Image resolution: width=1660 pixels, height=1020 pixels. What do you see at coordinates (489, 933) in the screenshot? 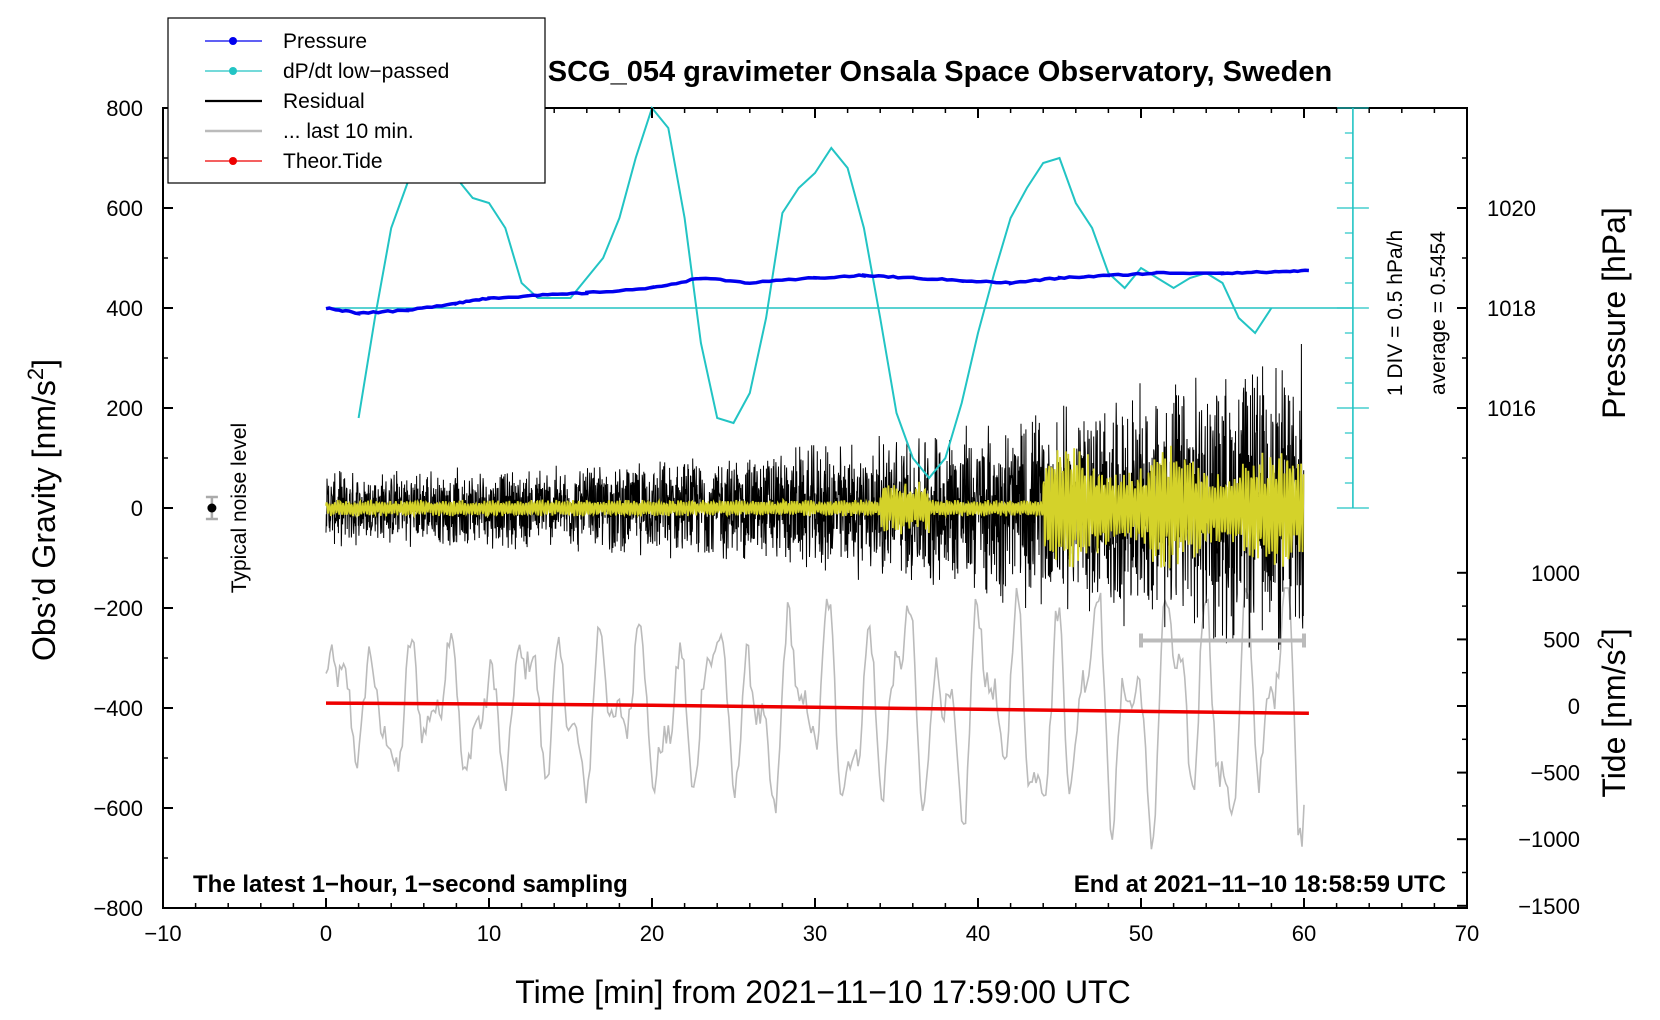
I see `x-tick-label: 10` at bounding box center [489, 933].